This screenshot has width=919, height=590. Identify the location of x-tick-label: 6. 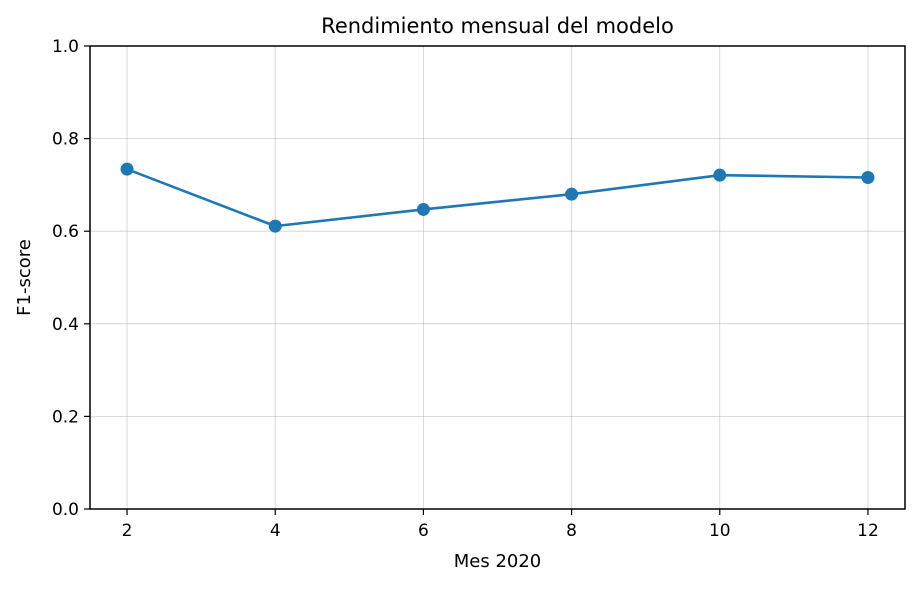
(423, 531).